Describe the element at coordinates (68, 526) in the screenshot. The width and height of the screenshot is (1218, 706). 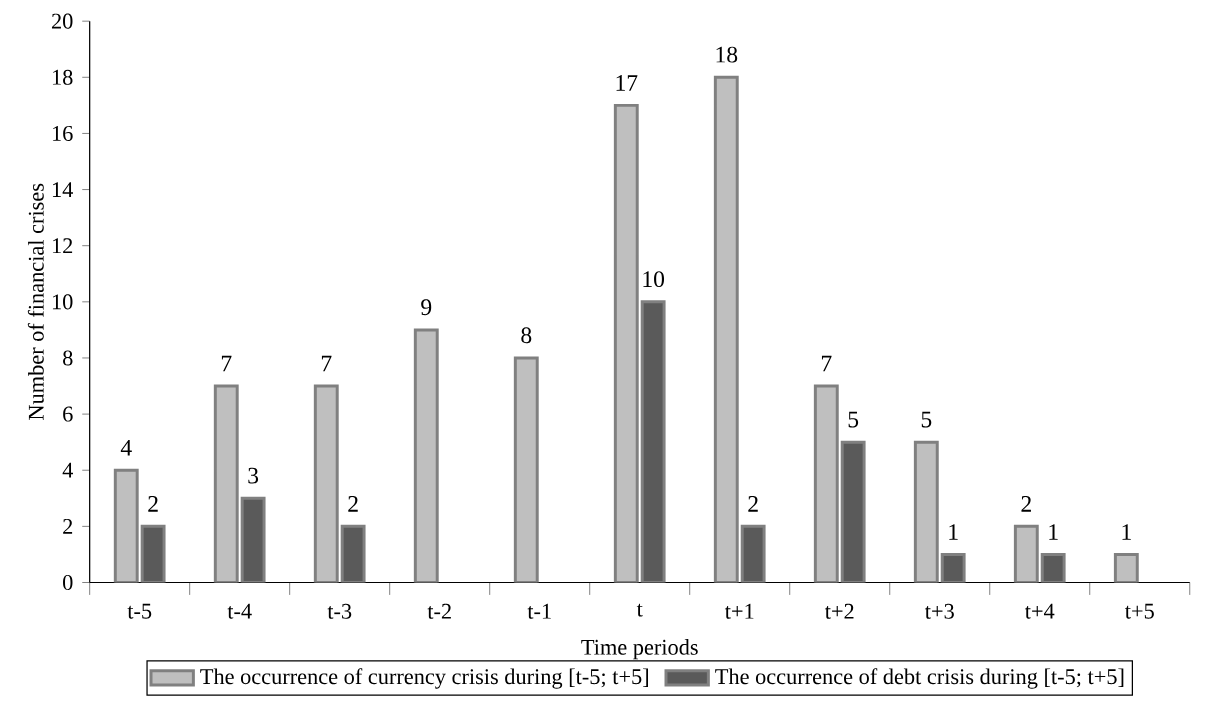
I see `y-tick-label: 2` at that location.